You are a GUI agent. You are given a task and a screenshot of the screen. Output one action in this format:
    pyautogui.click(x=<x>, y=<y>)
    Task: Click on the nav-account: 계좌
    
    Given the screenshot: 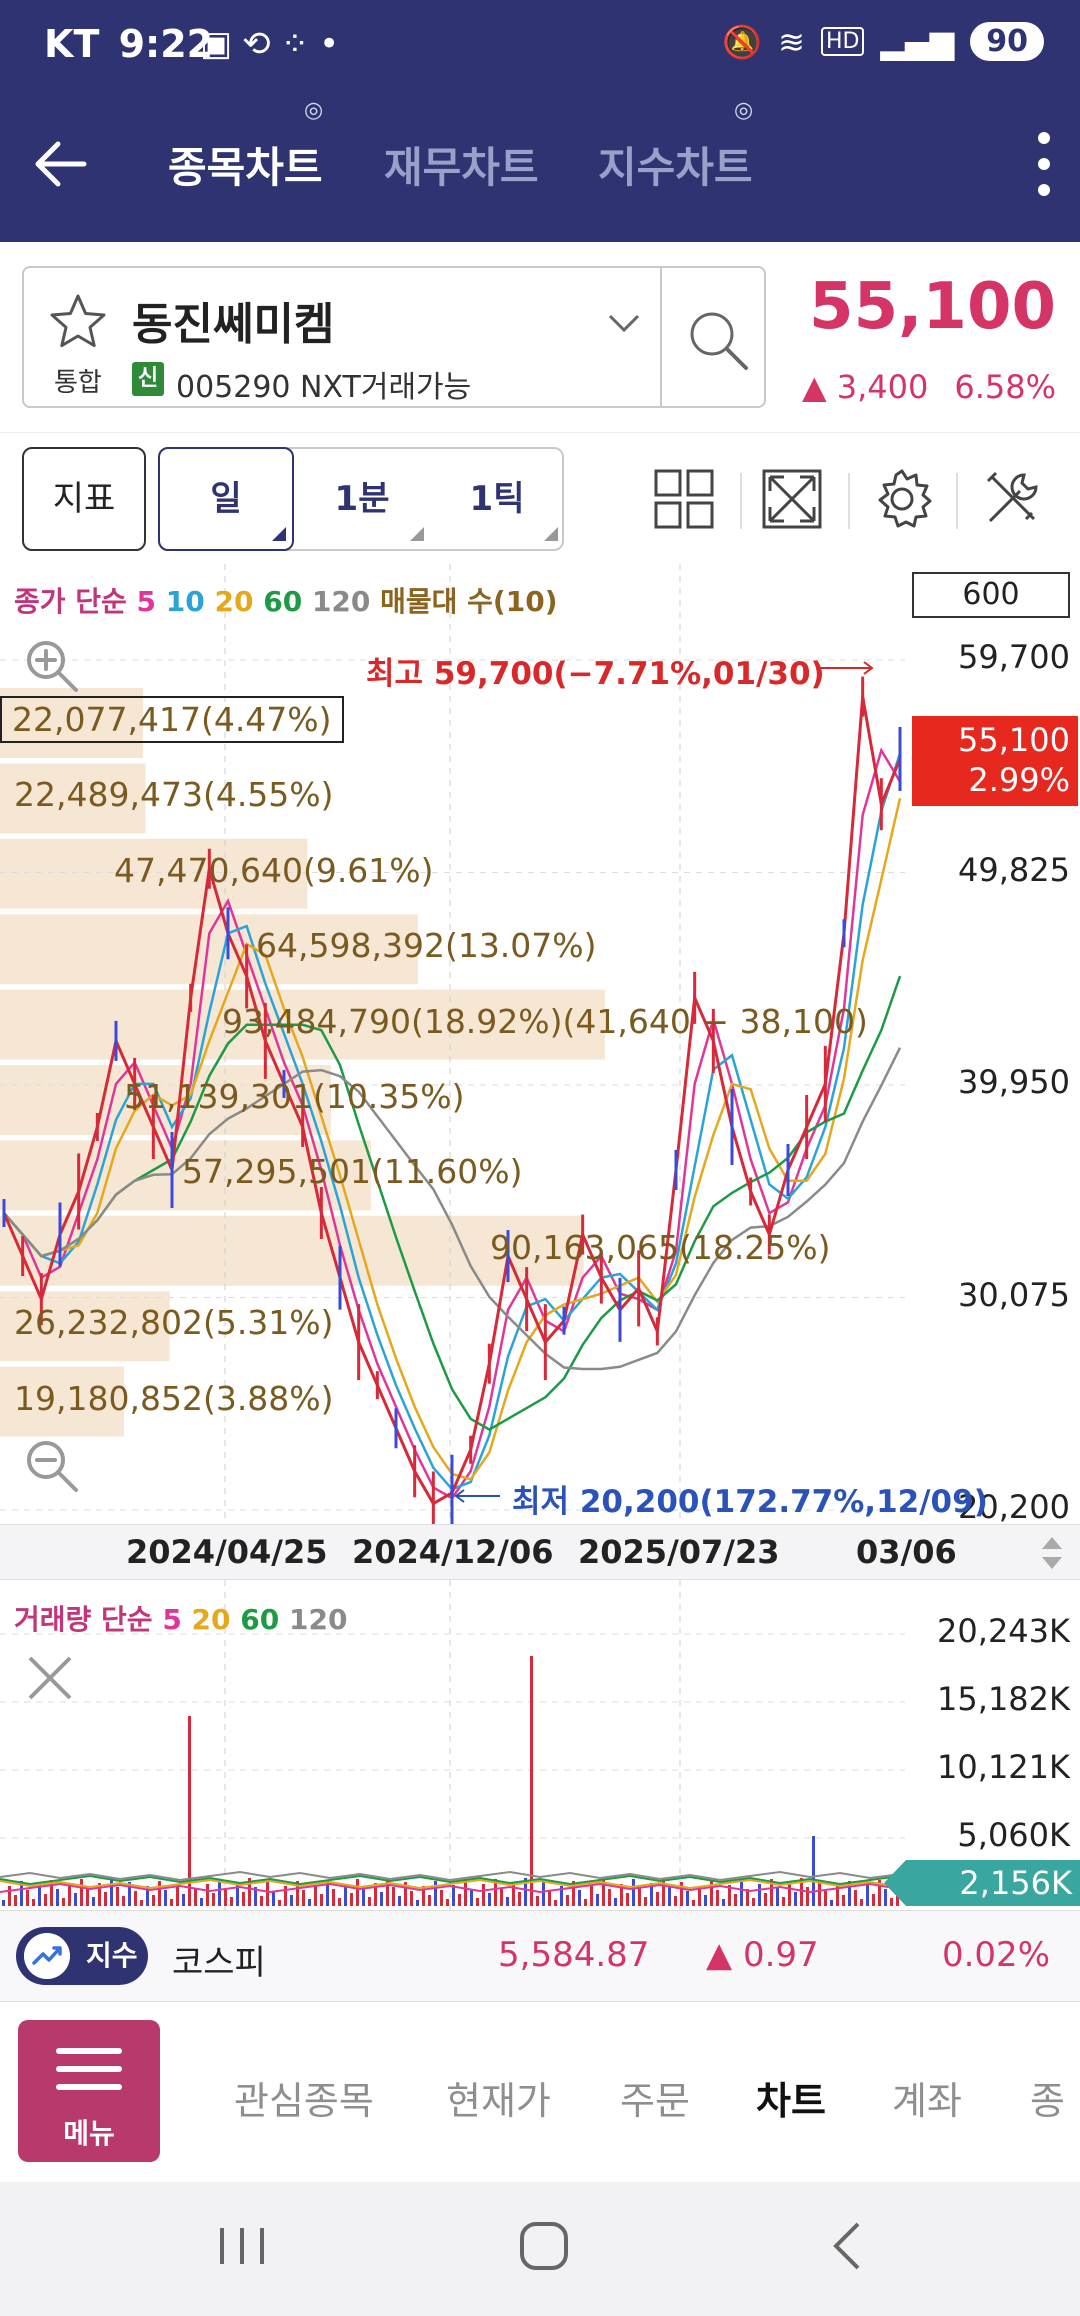 What is the action you would take?
    pyautogui.click(x=927, y=2101)
    